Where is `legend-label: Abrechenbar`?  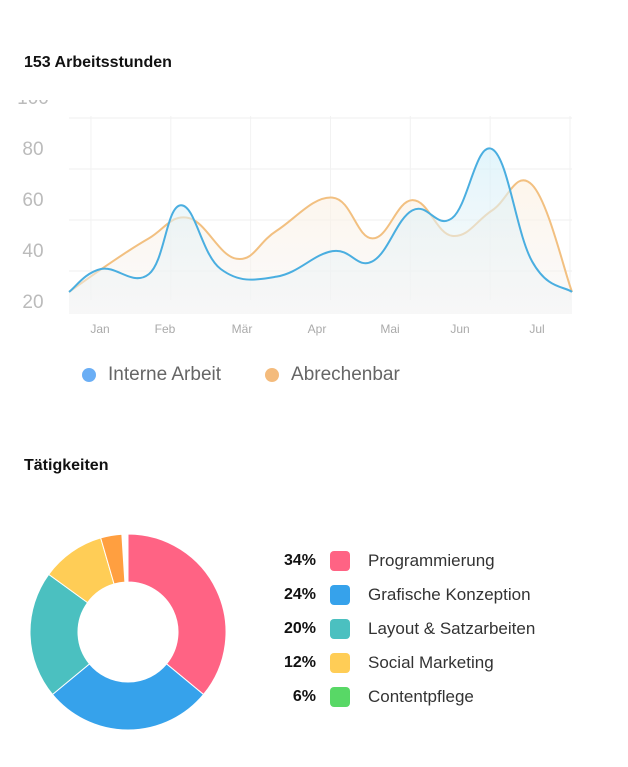 legend-label: Abrechenbar is located at coordinates (345, 374).